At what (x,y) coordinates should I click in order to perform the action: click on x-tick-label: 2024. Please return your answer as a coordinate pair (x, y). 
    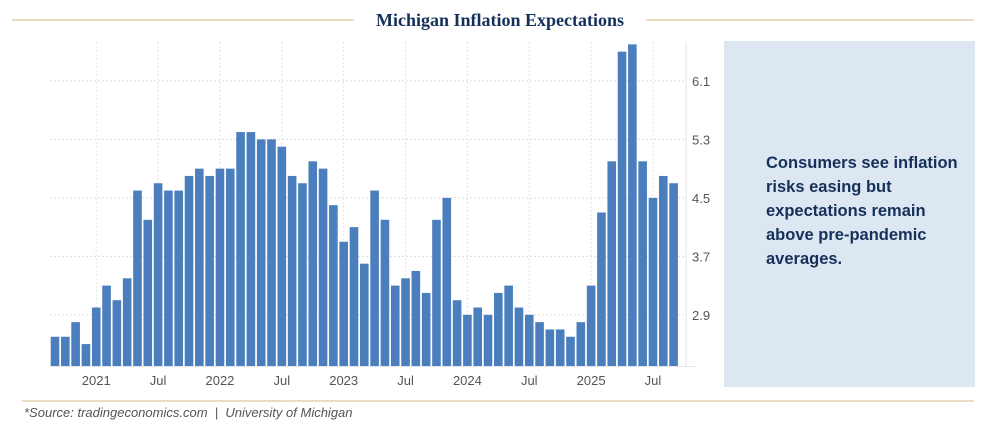
    Looking at the image, I should click on (467, 380).